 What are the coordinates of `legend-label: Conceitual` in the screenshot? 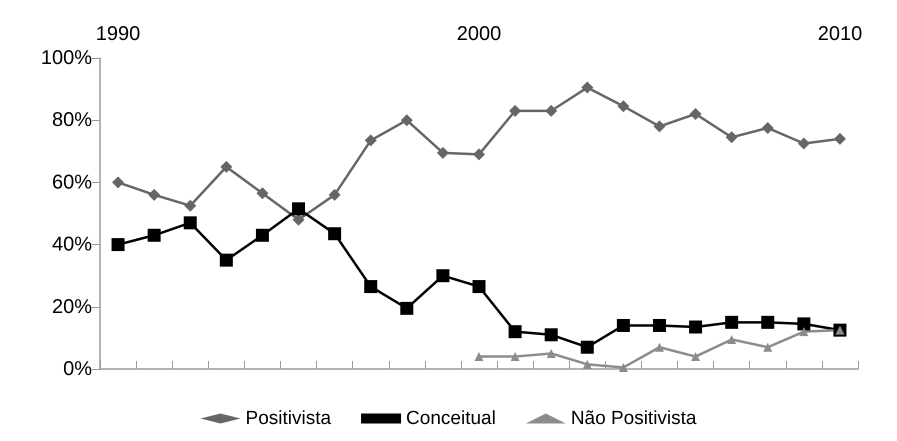 It's located at (451, 418).